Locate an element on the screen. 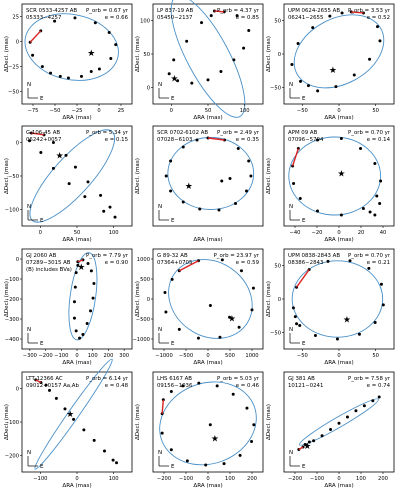 This screenshot has width=400, height=495. panel-eccentricity: e = 0.59 is located at coordinates (248, 263).